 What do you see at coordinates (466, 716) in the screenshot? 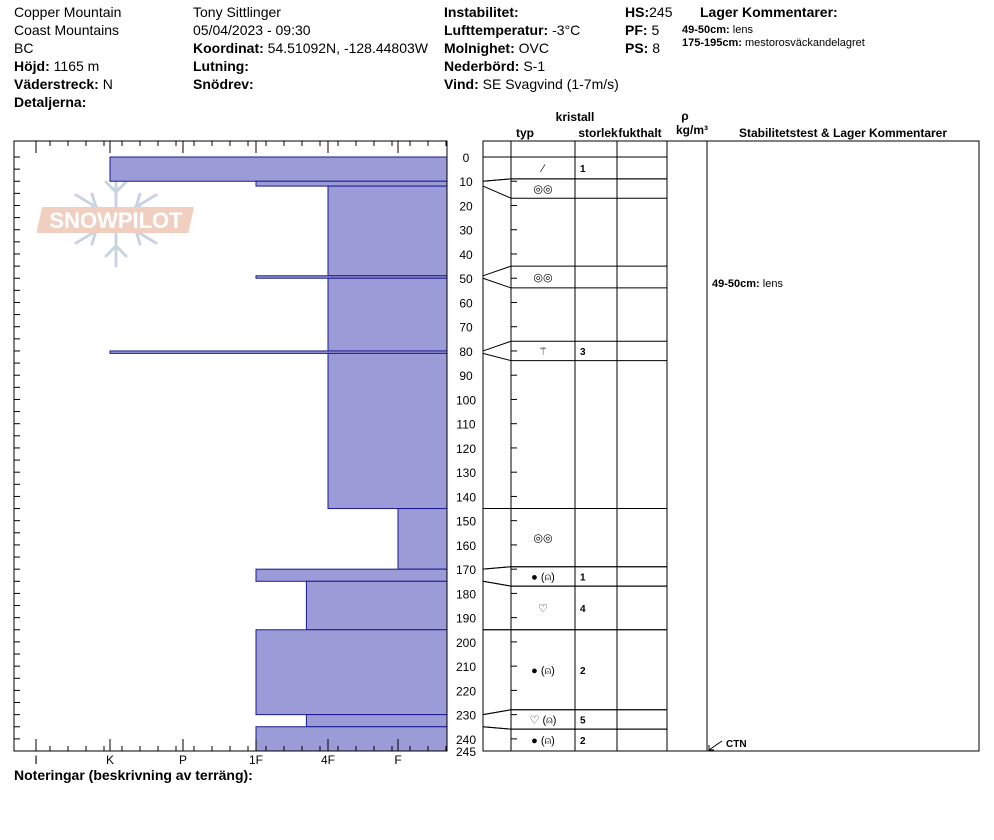
I see `depth-tick-label: 230` at bounding box center [466, 716].